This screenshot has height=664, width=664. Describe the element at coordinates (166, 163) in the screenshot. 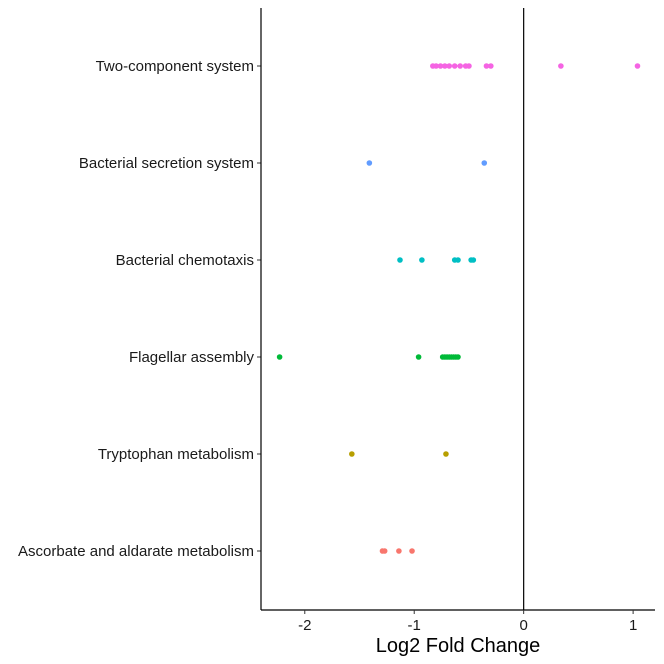

I see `category-label: Bacterial secretion system` at that location.